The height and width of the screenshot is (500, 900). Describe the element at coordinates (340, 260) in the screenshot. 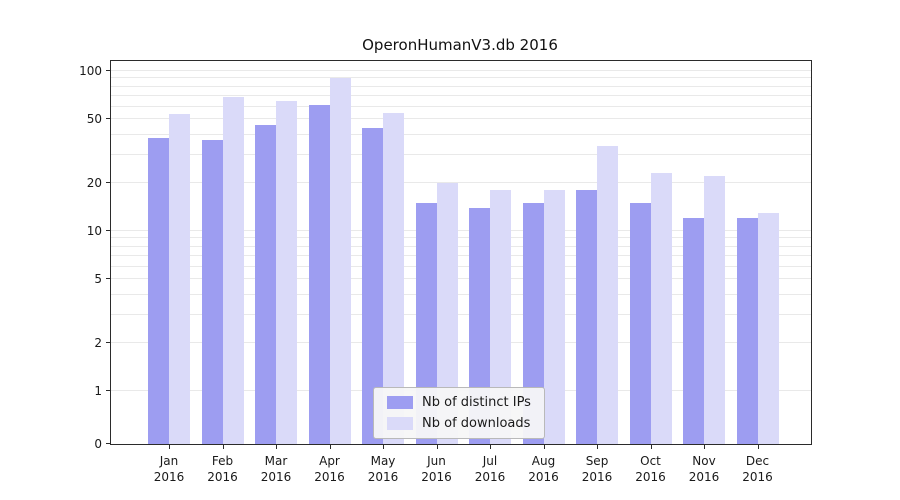

I see `bar-nb-of-downloads-apr` at that location.